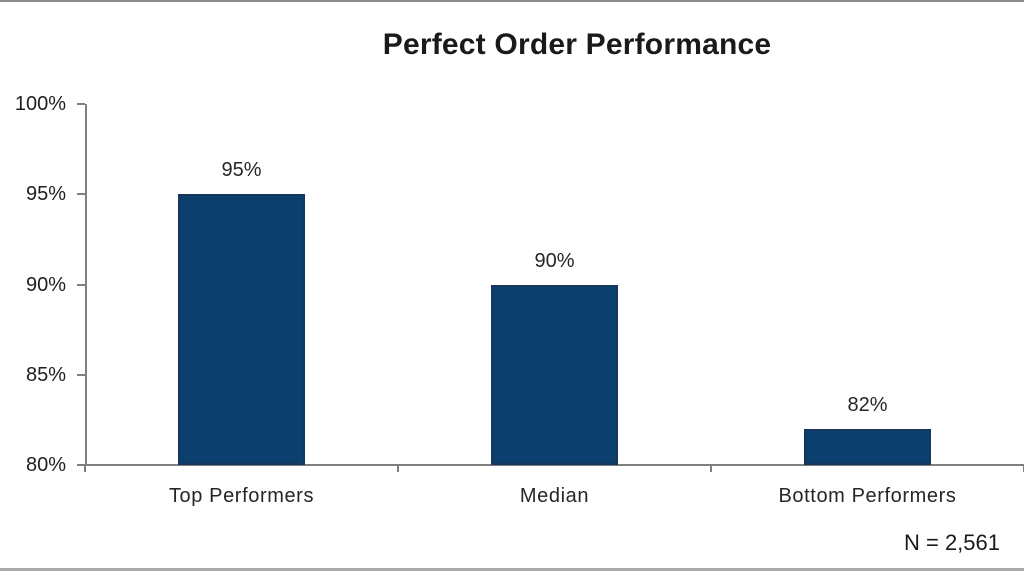  Describe the element at coordinates (40, 104) in the screenshot. I see `y-tick-label: 100%` at that location.